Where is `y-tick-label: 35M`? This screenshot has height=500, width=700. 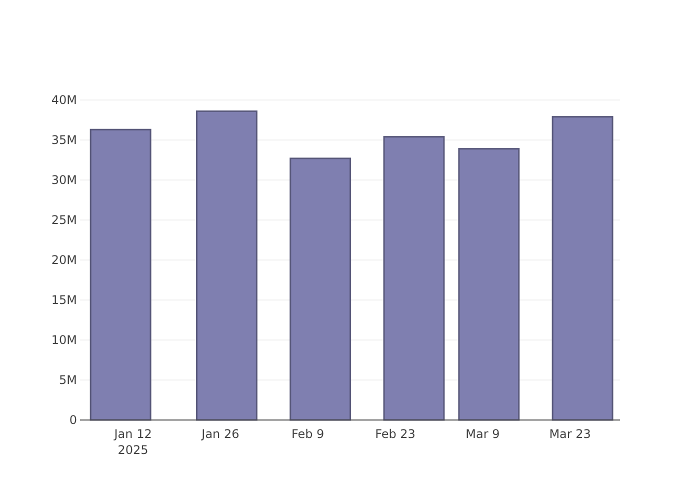 y-tick-label: 35M is located at coordinates (64, 140).